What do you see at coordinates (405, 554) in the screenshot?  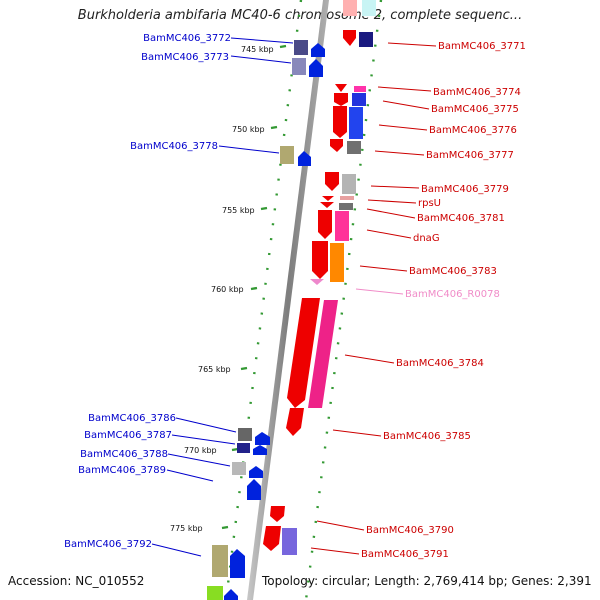 I see `gene-label-3791: BamMC406_3791` at bounding box center [405, 554].